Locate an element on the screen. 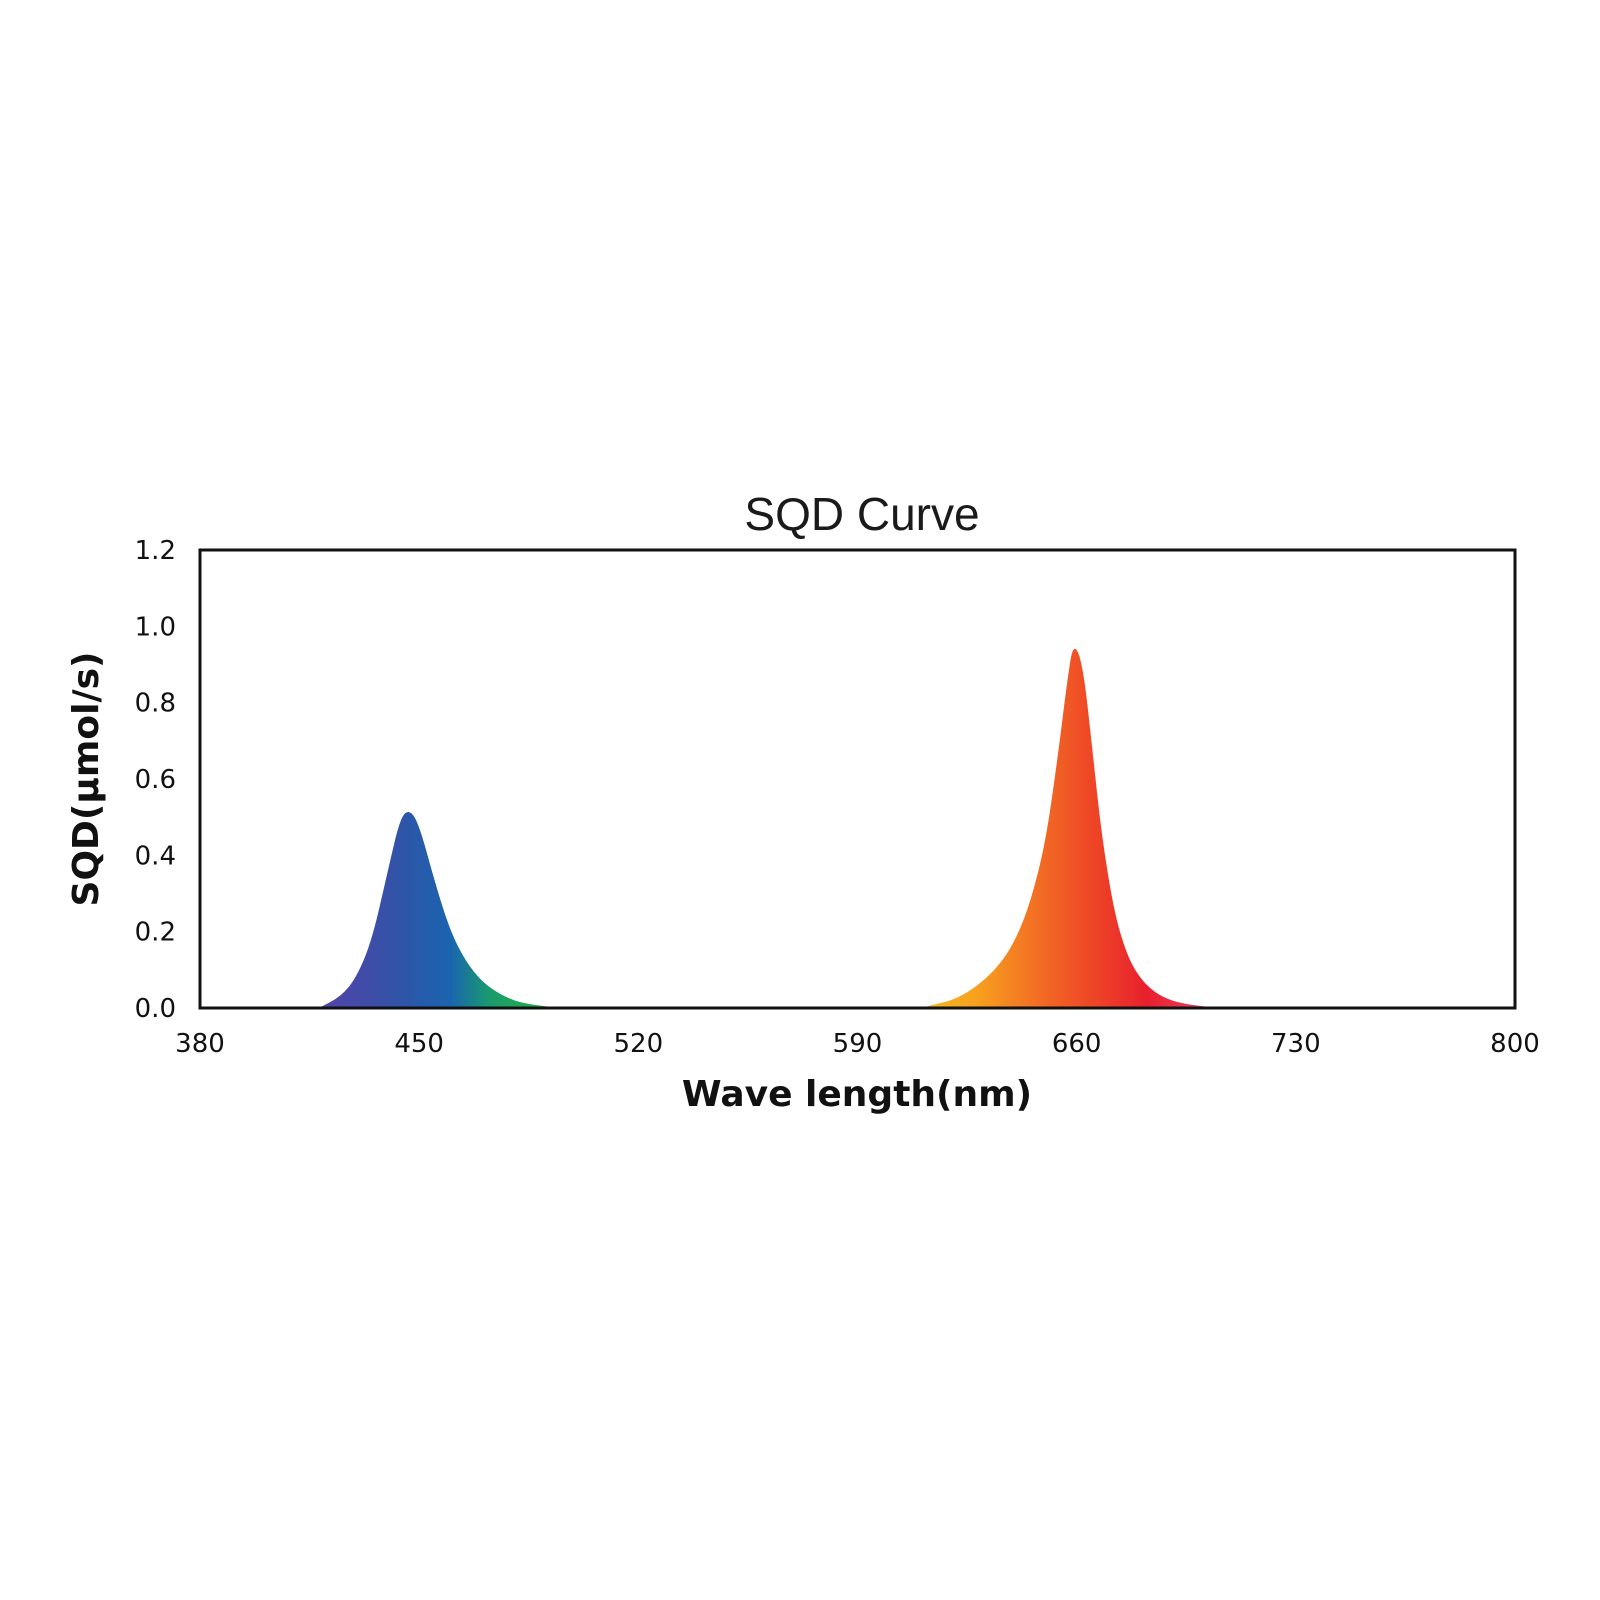 The image size is (1600, 1600). x-axis-label: Wave length(nm) is located at coordinates (857, 1094).